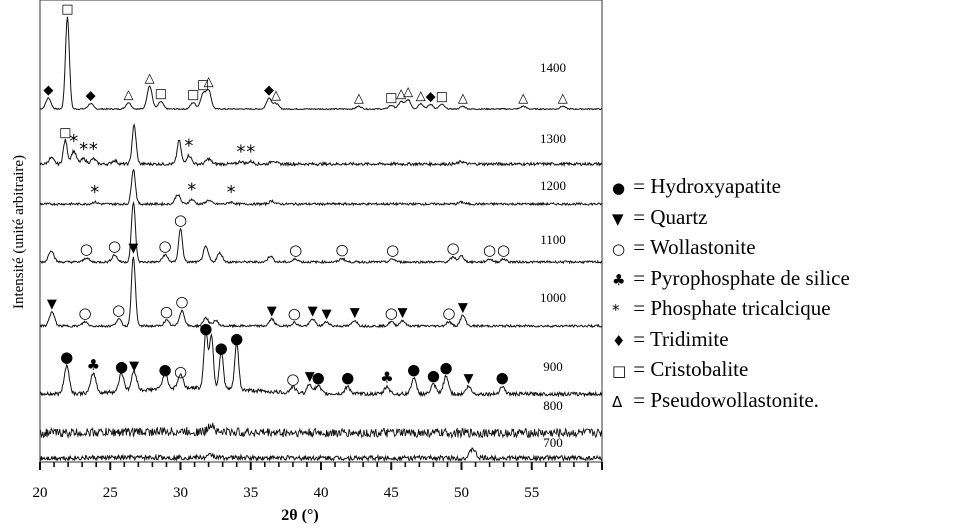 This screenshot has height=529, width=963. Describe the element at coordinates (619, 371) in the screenshot. I see `legend-symbol: □` at that location.